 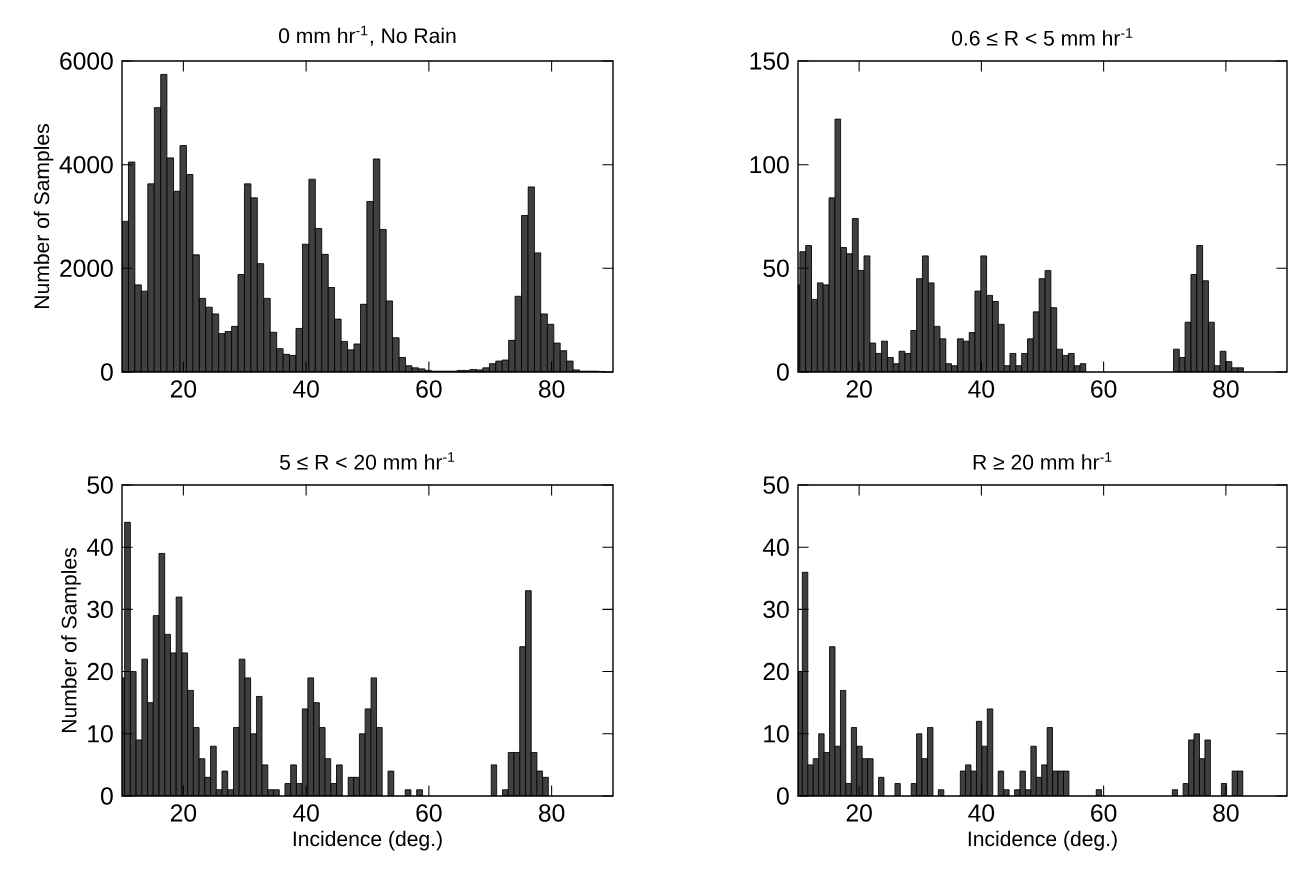 What do you see at coordinates (769, 61) in the screenshot?
I see `y-tick-label: 150` at bounding box center [769, 61].